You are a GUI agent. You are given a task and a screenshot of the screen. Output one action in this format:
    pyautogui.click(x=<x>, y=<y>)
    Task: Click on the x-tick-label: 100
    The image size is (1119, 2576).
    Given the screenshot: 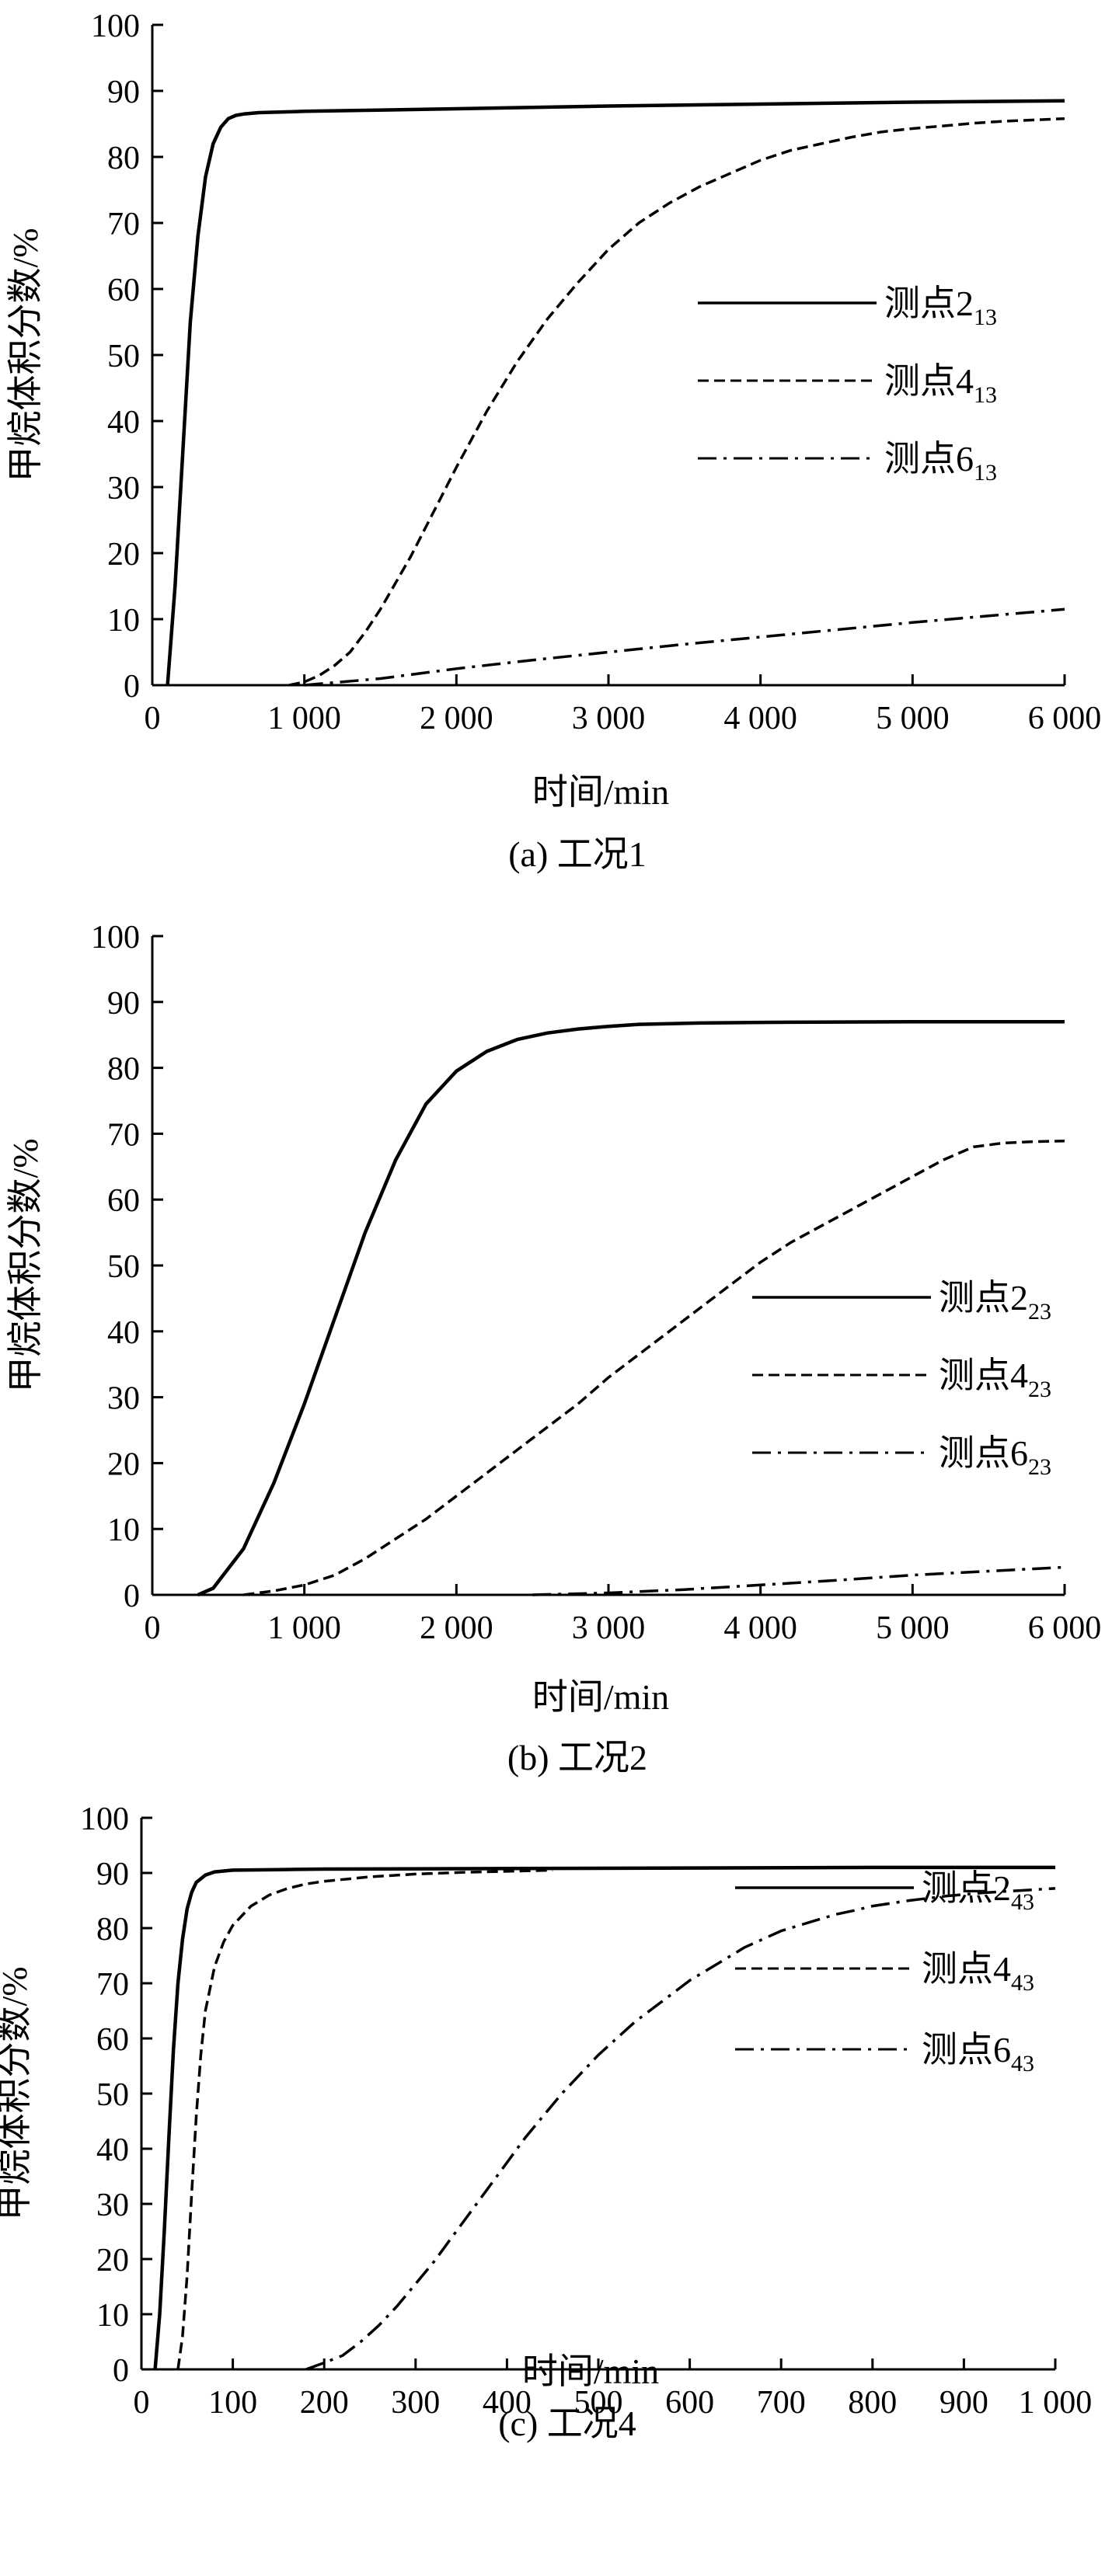 What is the action you would take?
    pyautogui.click(x=232, y=2403)
    